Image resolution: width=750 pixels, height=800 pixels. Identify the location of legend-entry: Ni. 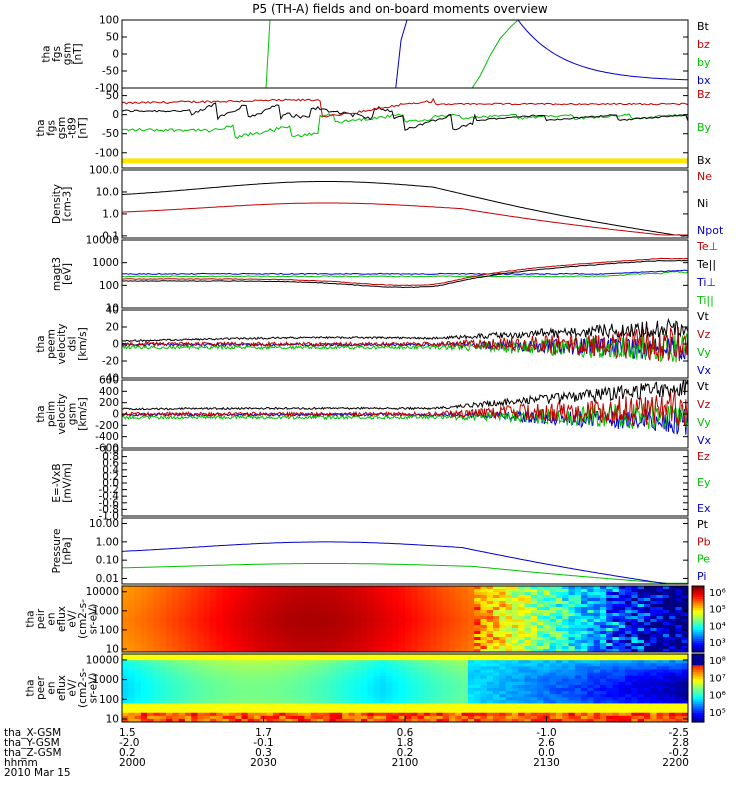
(702, 203).